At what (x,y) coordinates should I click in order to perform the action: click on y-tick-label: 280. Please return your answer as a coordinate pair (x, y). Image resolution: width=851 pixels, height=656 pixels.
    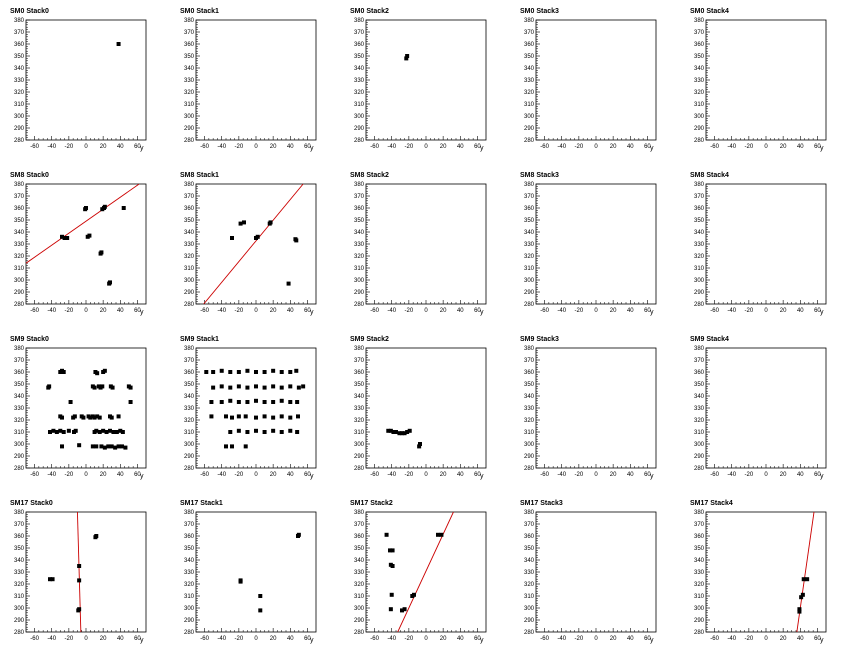
    Looking at the image, I should click on (19, 305).